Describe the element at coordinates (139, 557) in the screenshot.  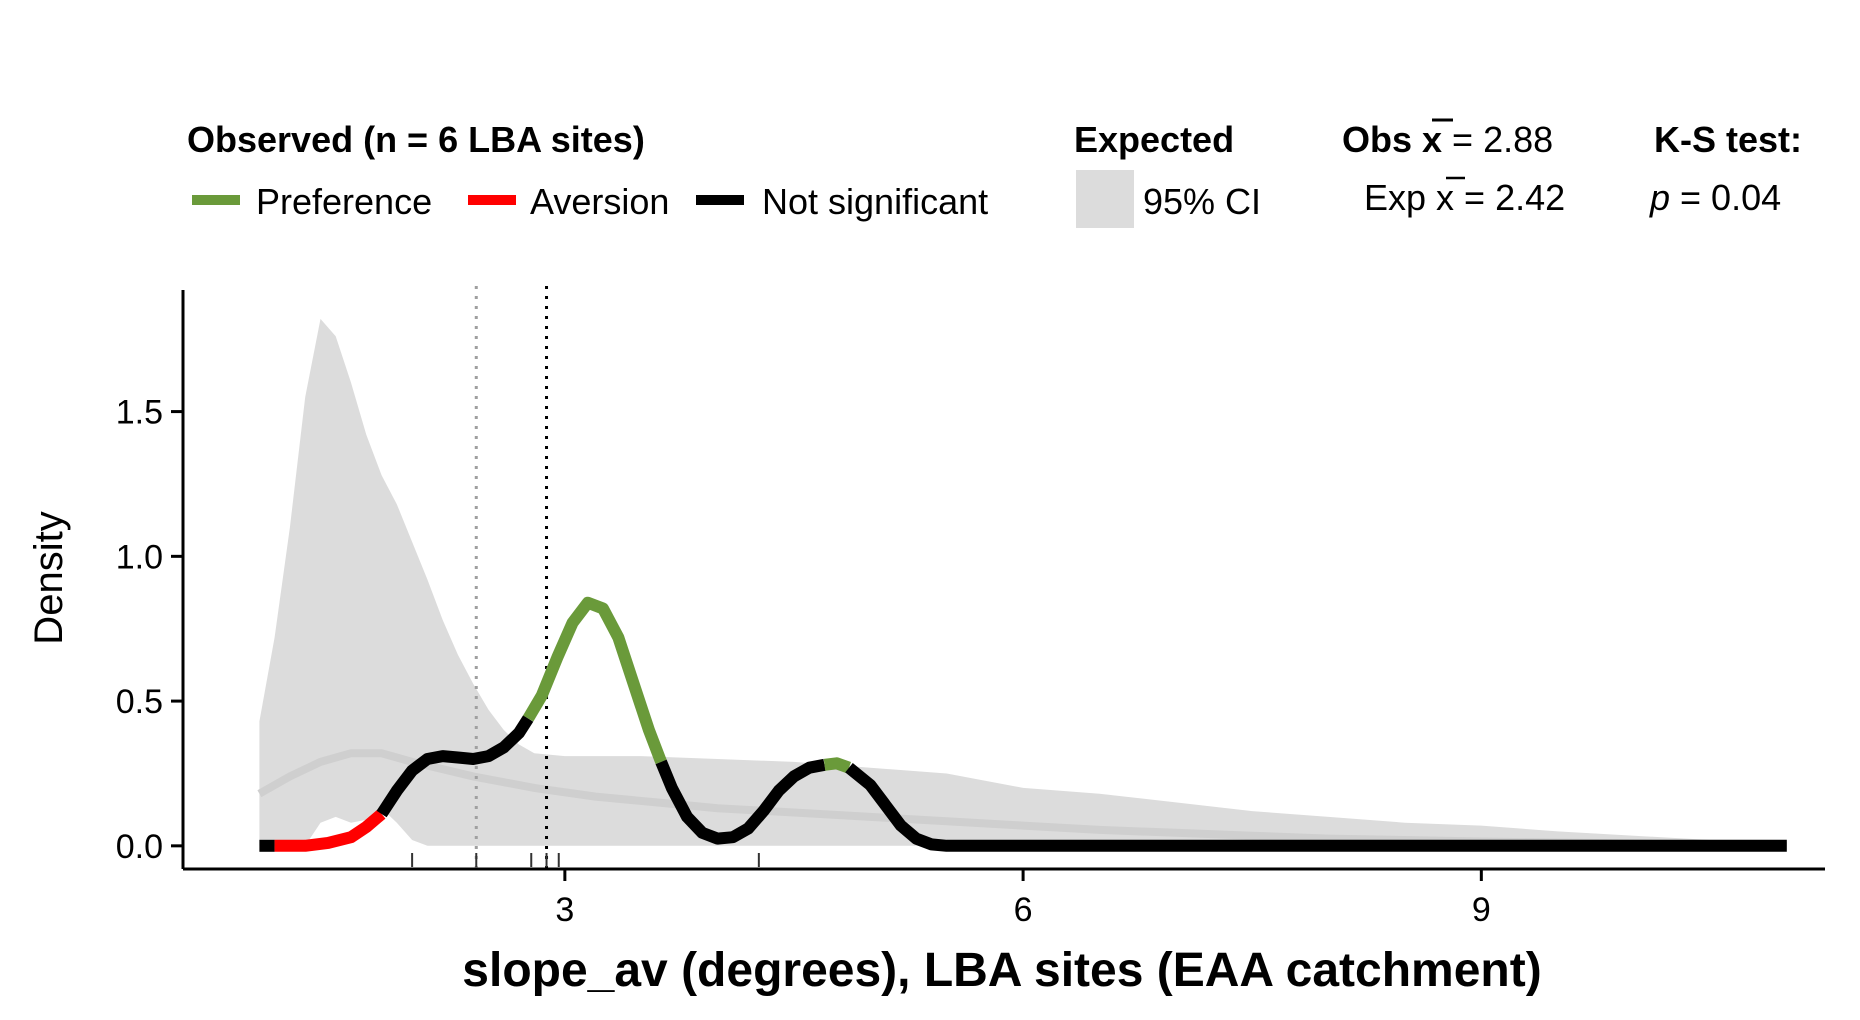
I see `y-tick-label-2: 1.0` at that location.